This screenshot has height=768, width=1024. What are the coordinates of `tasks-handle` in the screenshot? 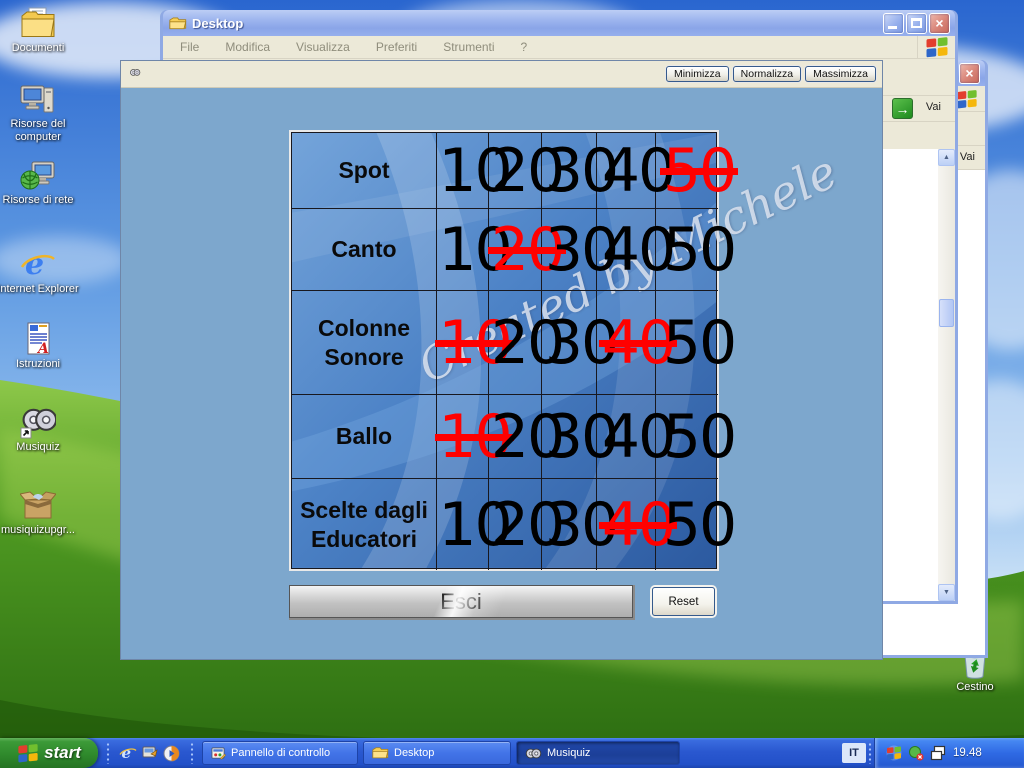 It's located at (192, 753).